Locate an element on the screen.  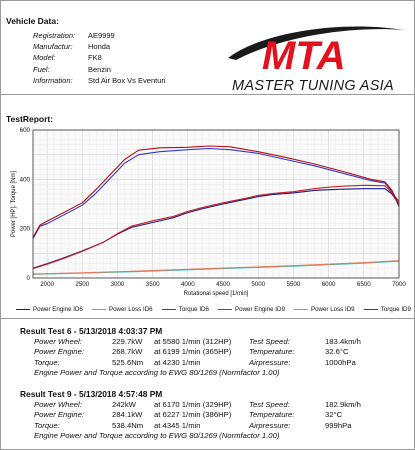
result-value: 268.7kW is located at coordinates (127, 352).